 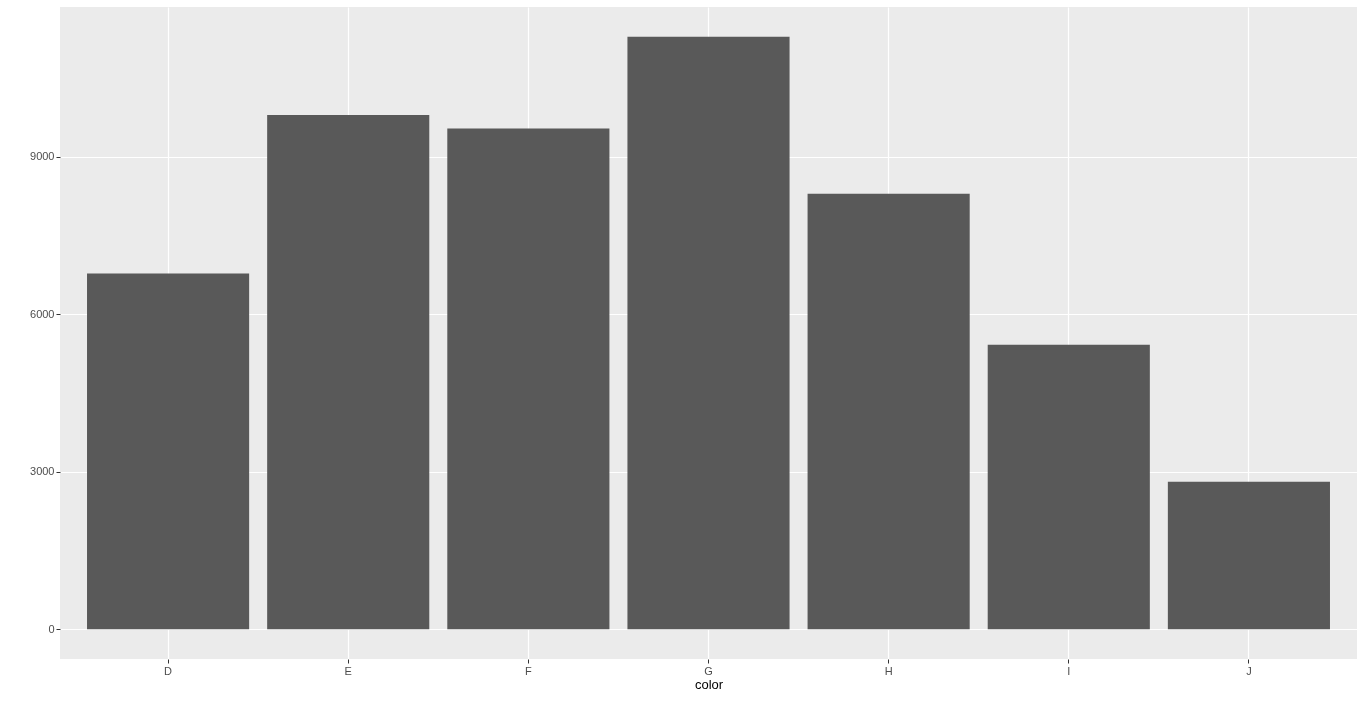 I want to click on y-tick-label: 6000, so click(x=42, y=313).